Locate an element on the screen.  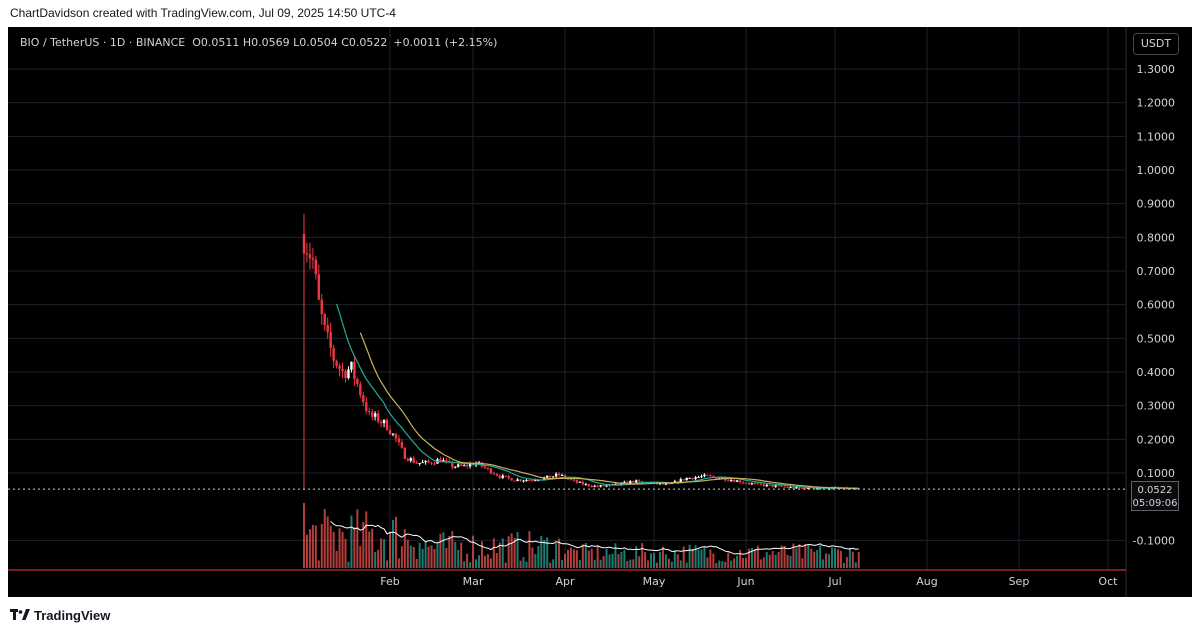
y-tick-label: 0.3000 is located at coordinates (1156, 406).